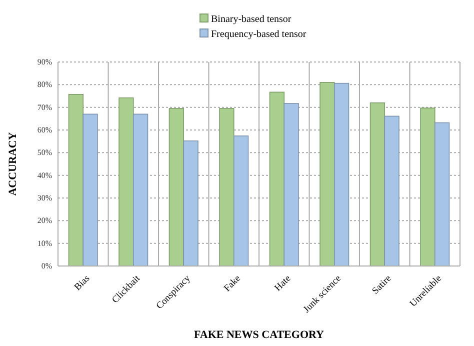 The height and width of the screenshot is (346, 474). Describe the element at coordinates (251, 19) in the screenshot. I see `legend-label: Binary-based tensor` at that location.